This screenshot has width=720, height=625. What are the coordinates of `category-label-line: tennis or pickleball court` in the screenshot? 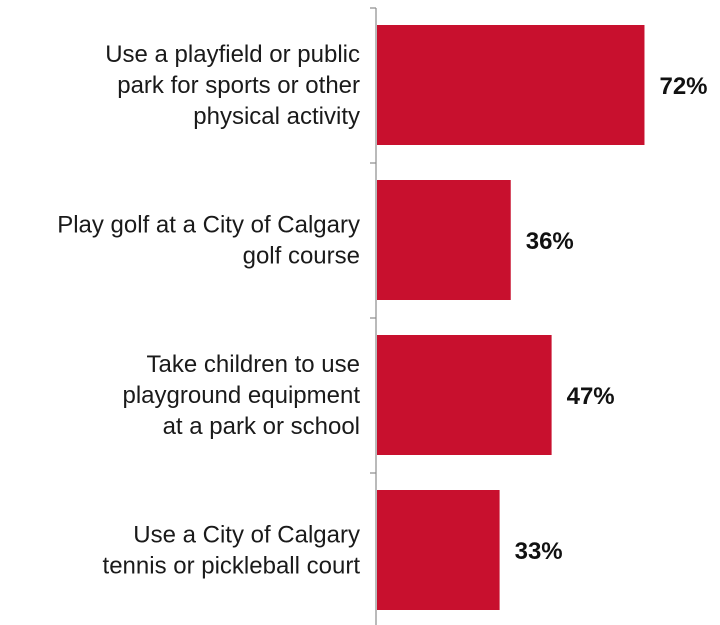 It's located at (232, 566).